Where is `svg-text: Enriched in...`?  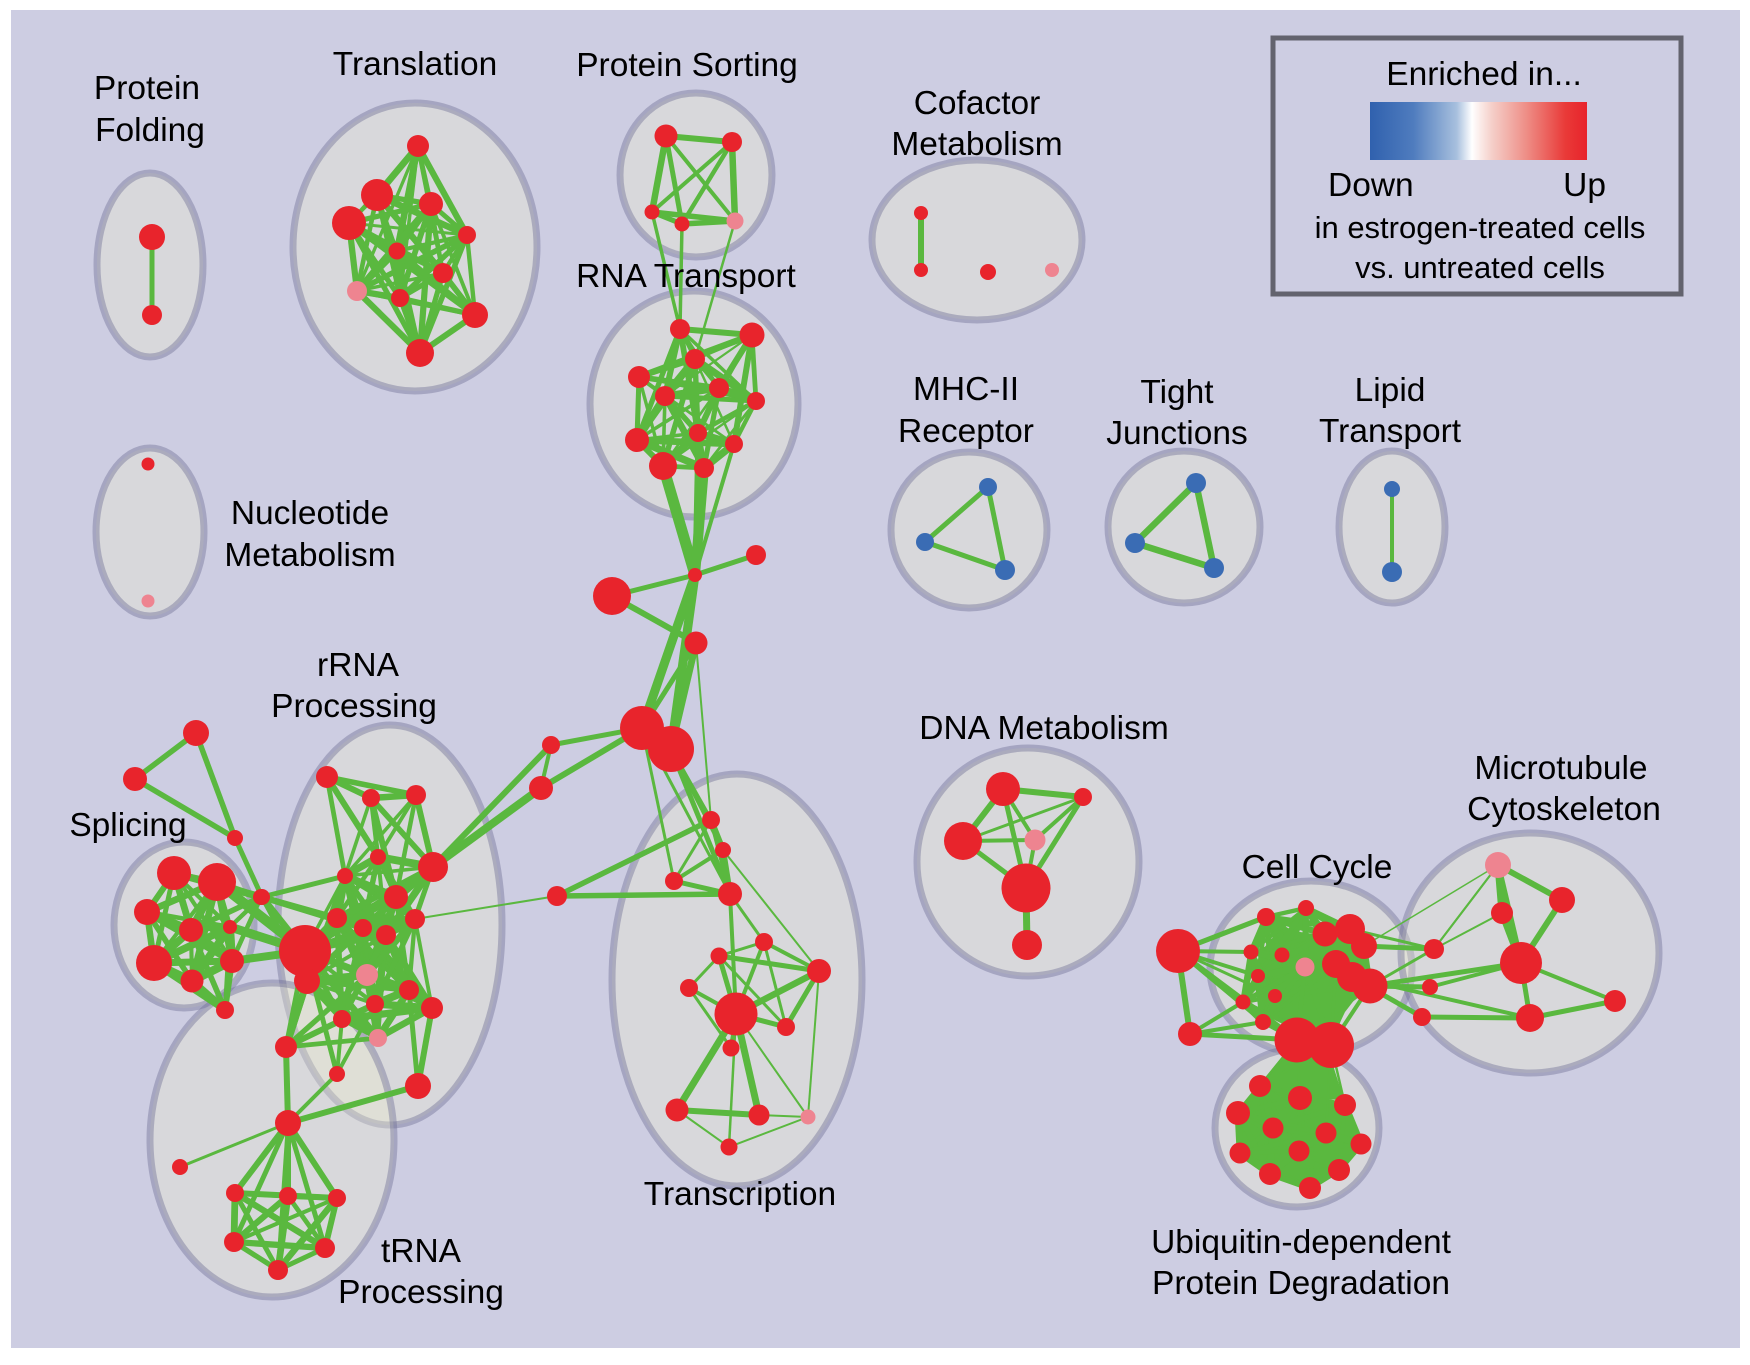 svg-text: Enriched in... is located at coordinates (1484, 74).